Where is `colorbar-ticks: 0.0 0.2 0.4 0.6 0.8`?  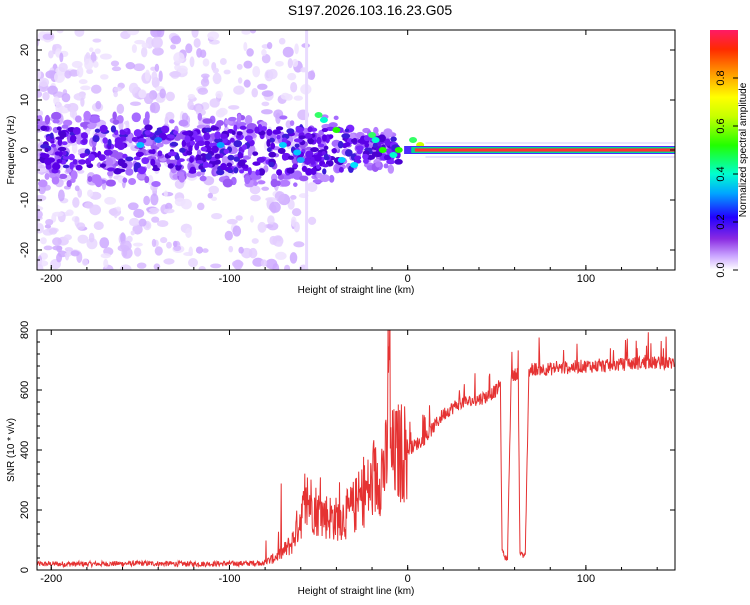 colorbar-ticks: 0.0 0.2 0.4 0.6 0.8 is located at coordinates (726, 174).